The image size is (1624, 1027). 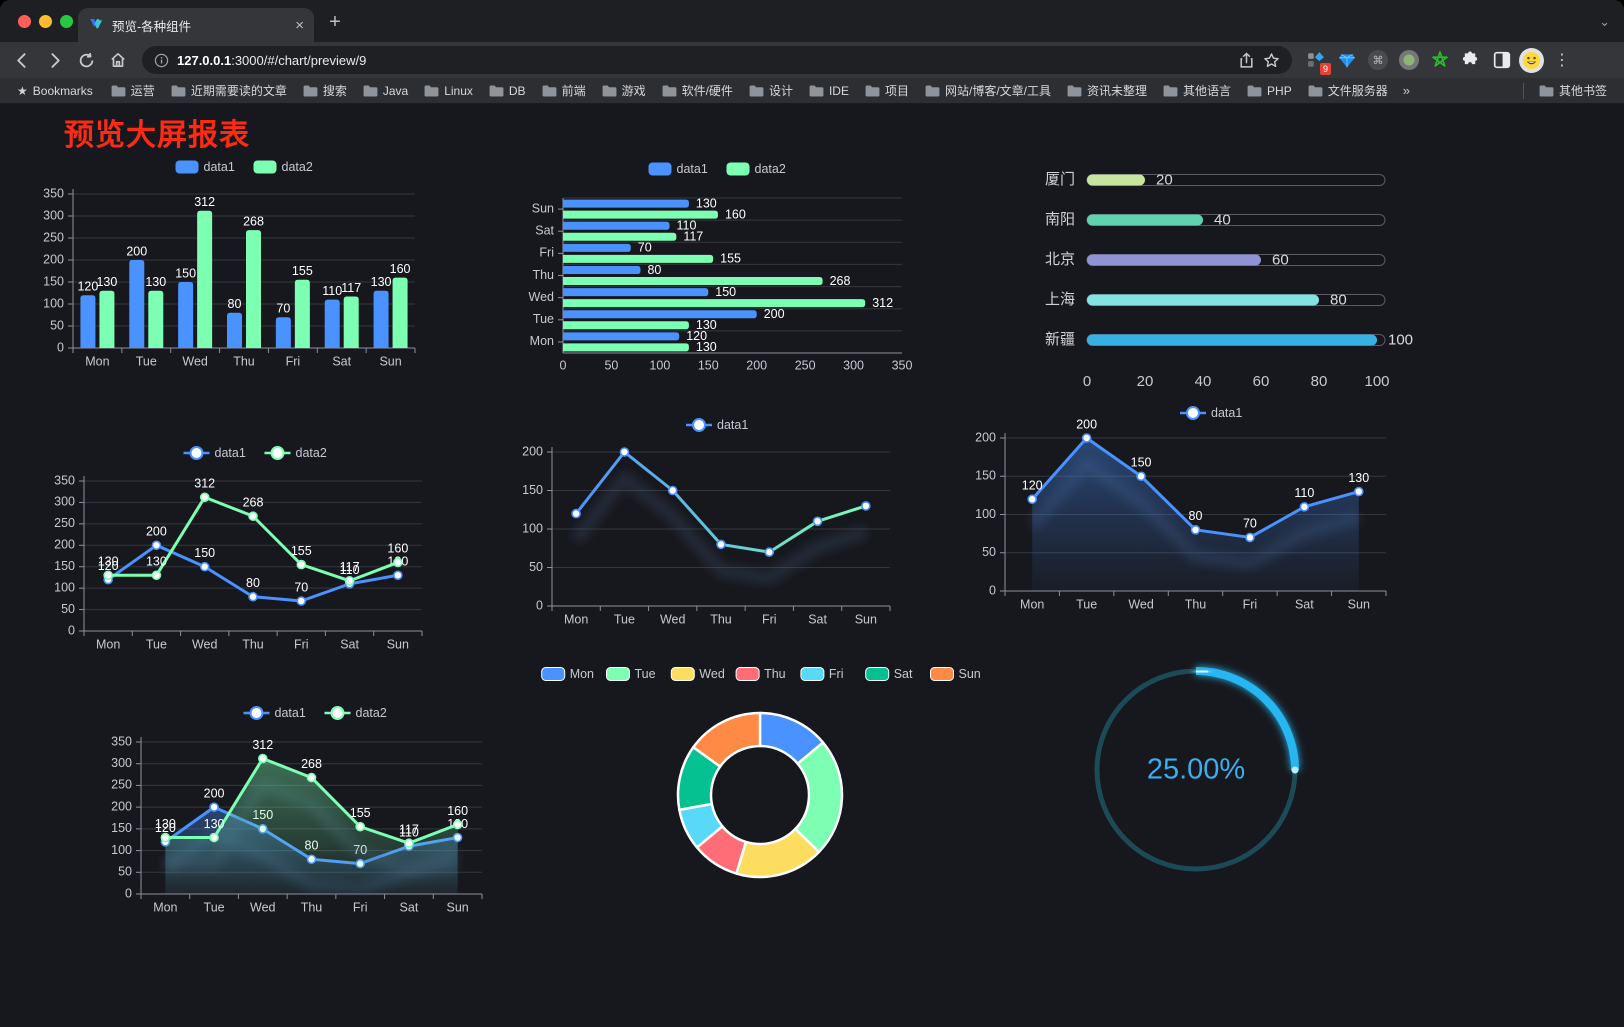 What do you see at coordinates (564, 90) in the screenshot?
I see `bookmark-folder: 前端` at bounding box center [564, 90].